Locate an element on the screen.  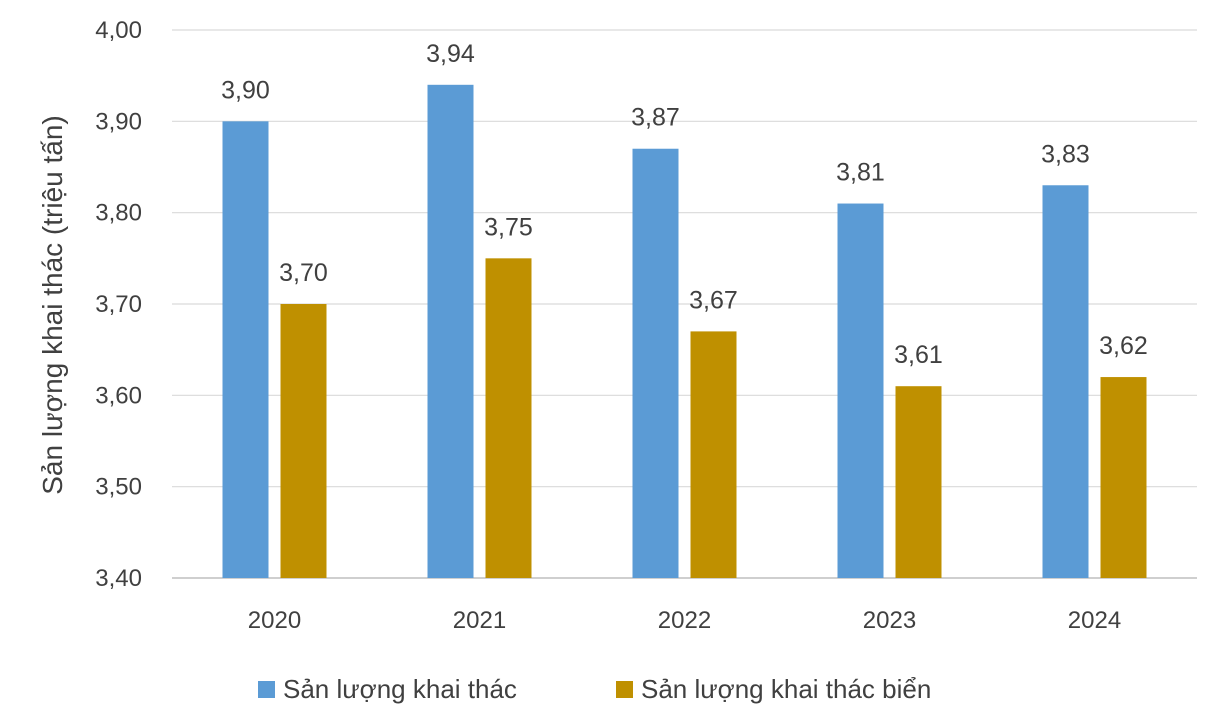
data-label: 3,81 is located at coordinates (860, 173).